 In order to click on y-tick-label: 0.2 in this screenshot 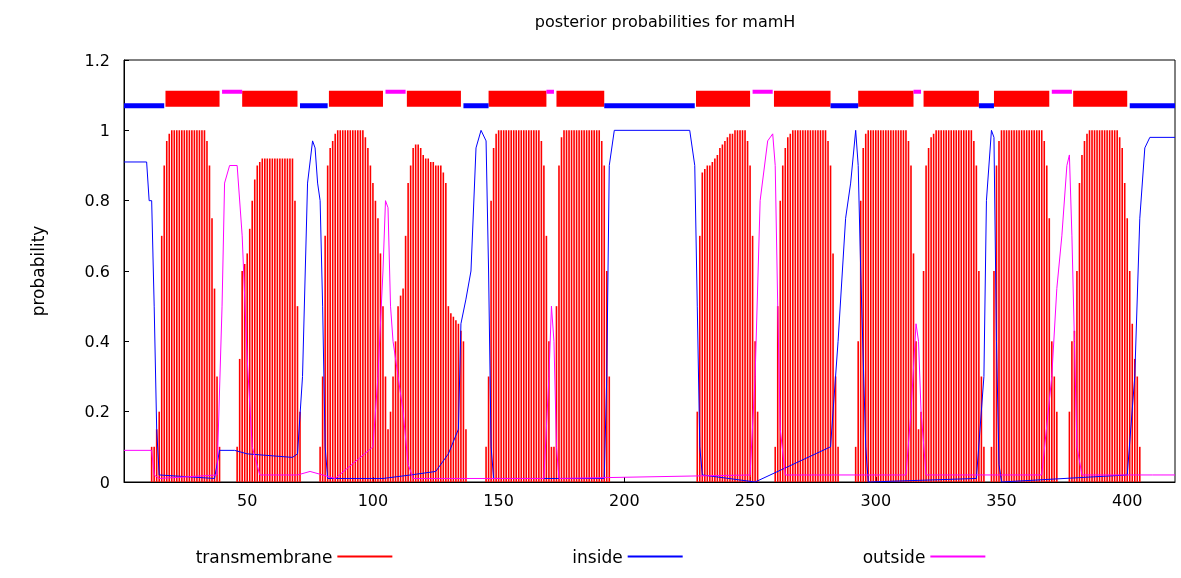, I will do `click(97, 412)`.